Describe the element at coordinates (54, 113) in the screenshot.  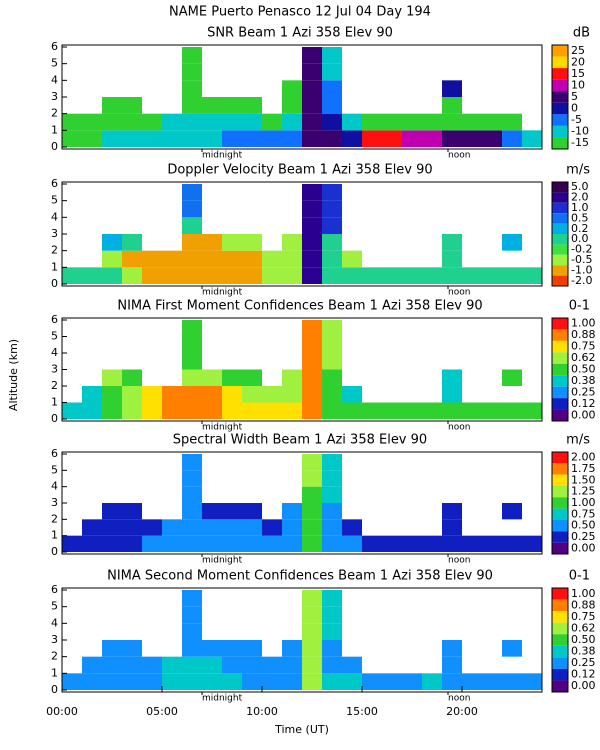
I see `y-tick-label: 2` at that location.